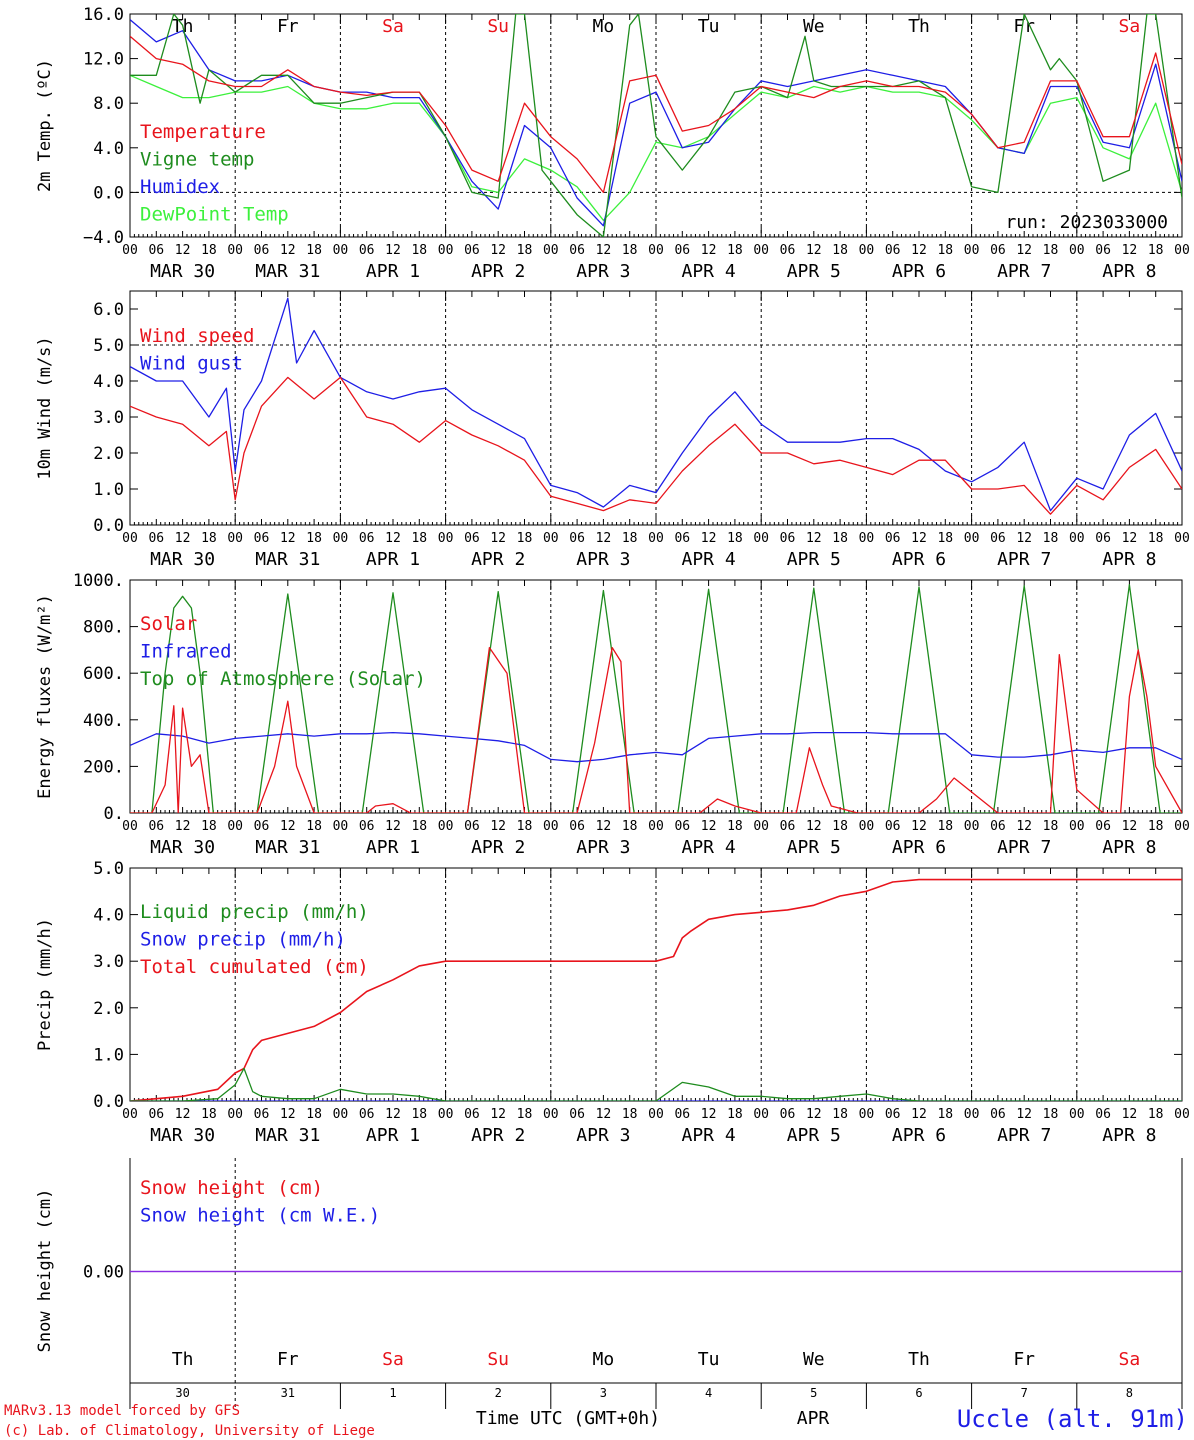 This screenshot has width=1194, height=1440. Describe the element at coordinates (108, 104) in the screenshot. I see `y-tick-label: 8.0` at that location.